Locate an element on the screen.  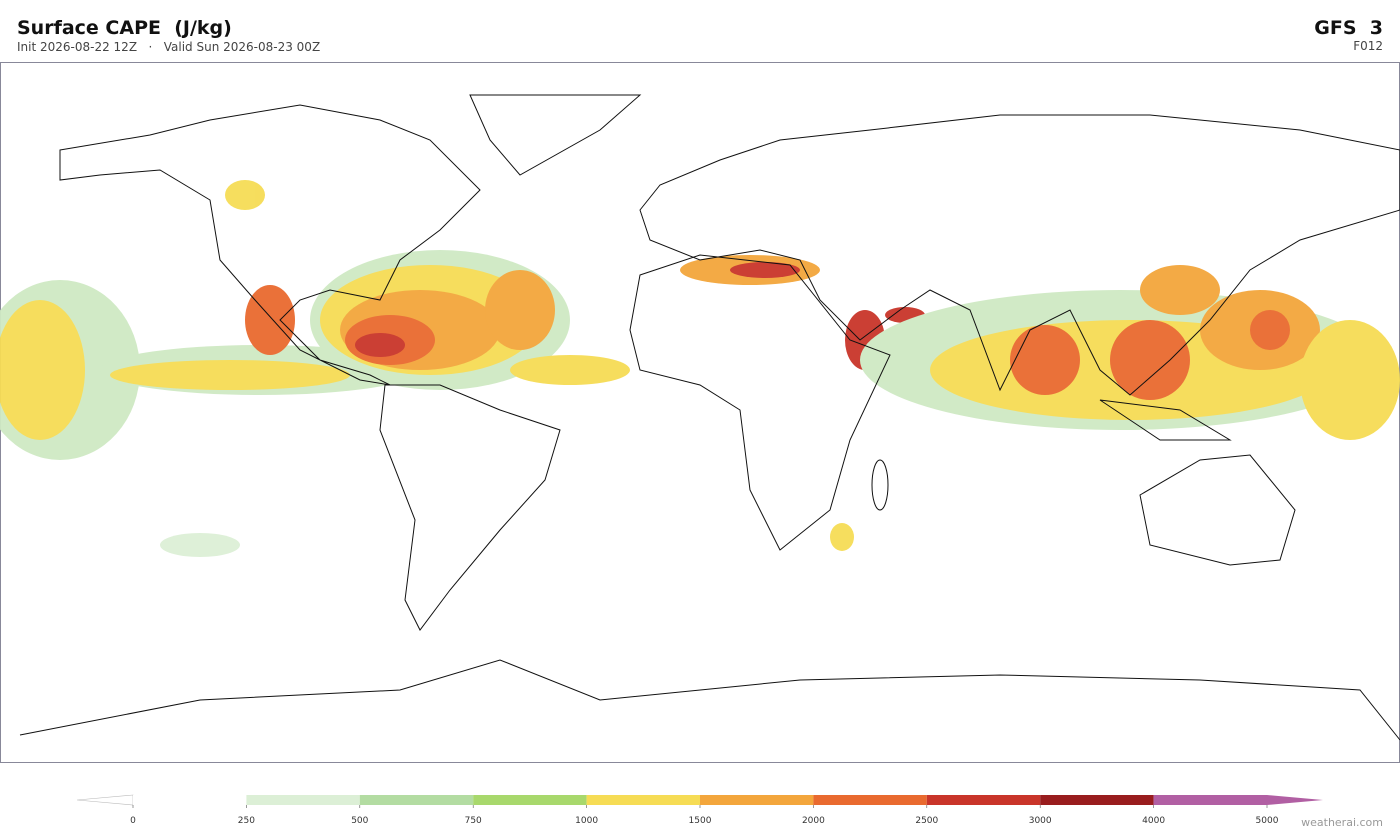
colorbar: 0 250 500 750 1000 1500 2000 2500 3000 4000 5000 is located at coordinates (699, 810).